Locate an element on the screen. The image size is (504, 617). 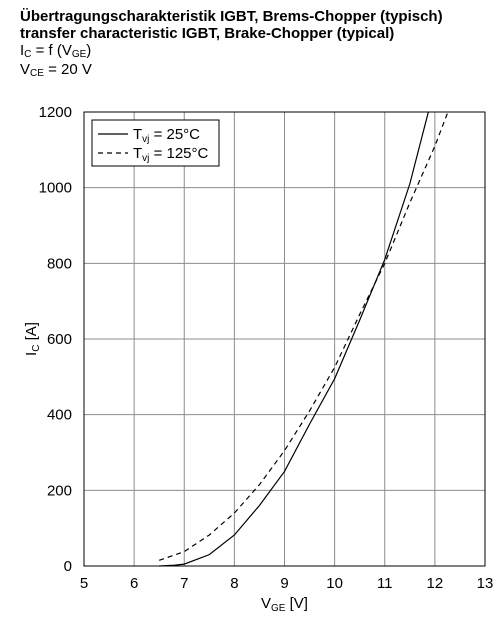
y-tick-label-400: 400 is located at coordinates (59, 415).